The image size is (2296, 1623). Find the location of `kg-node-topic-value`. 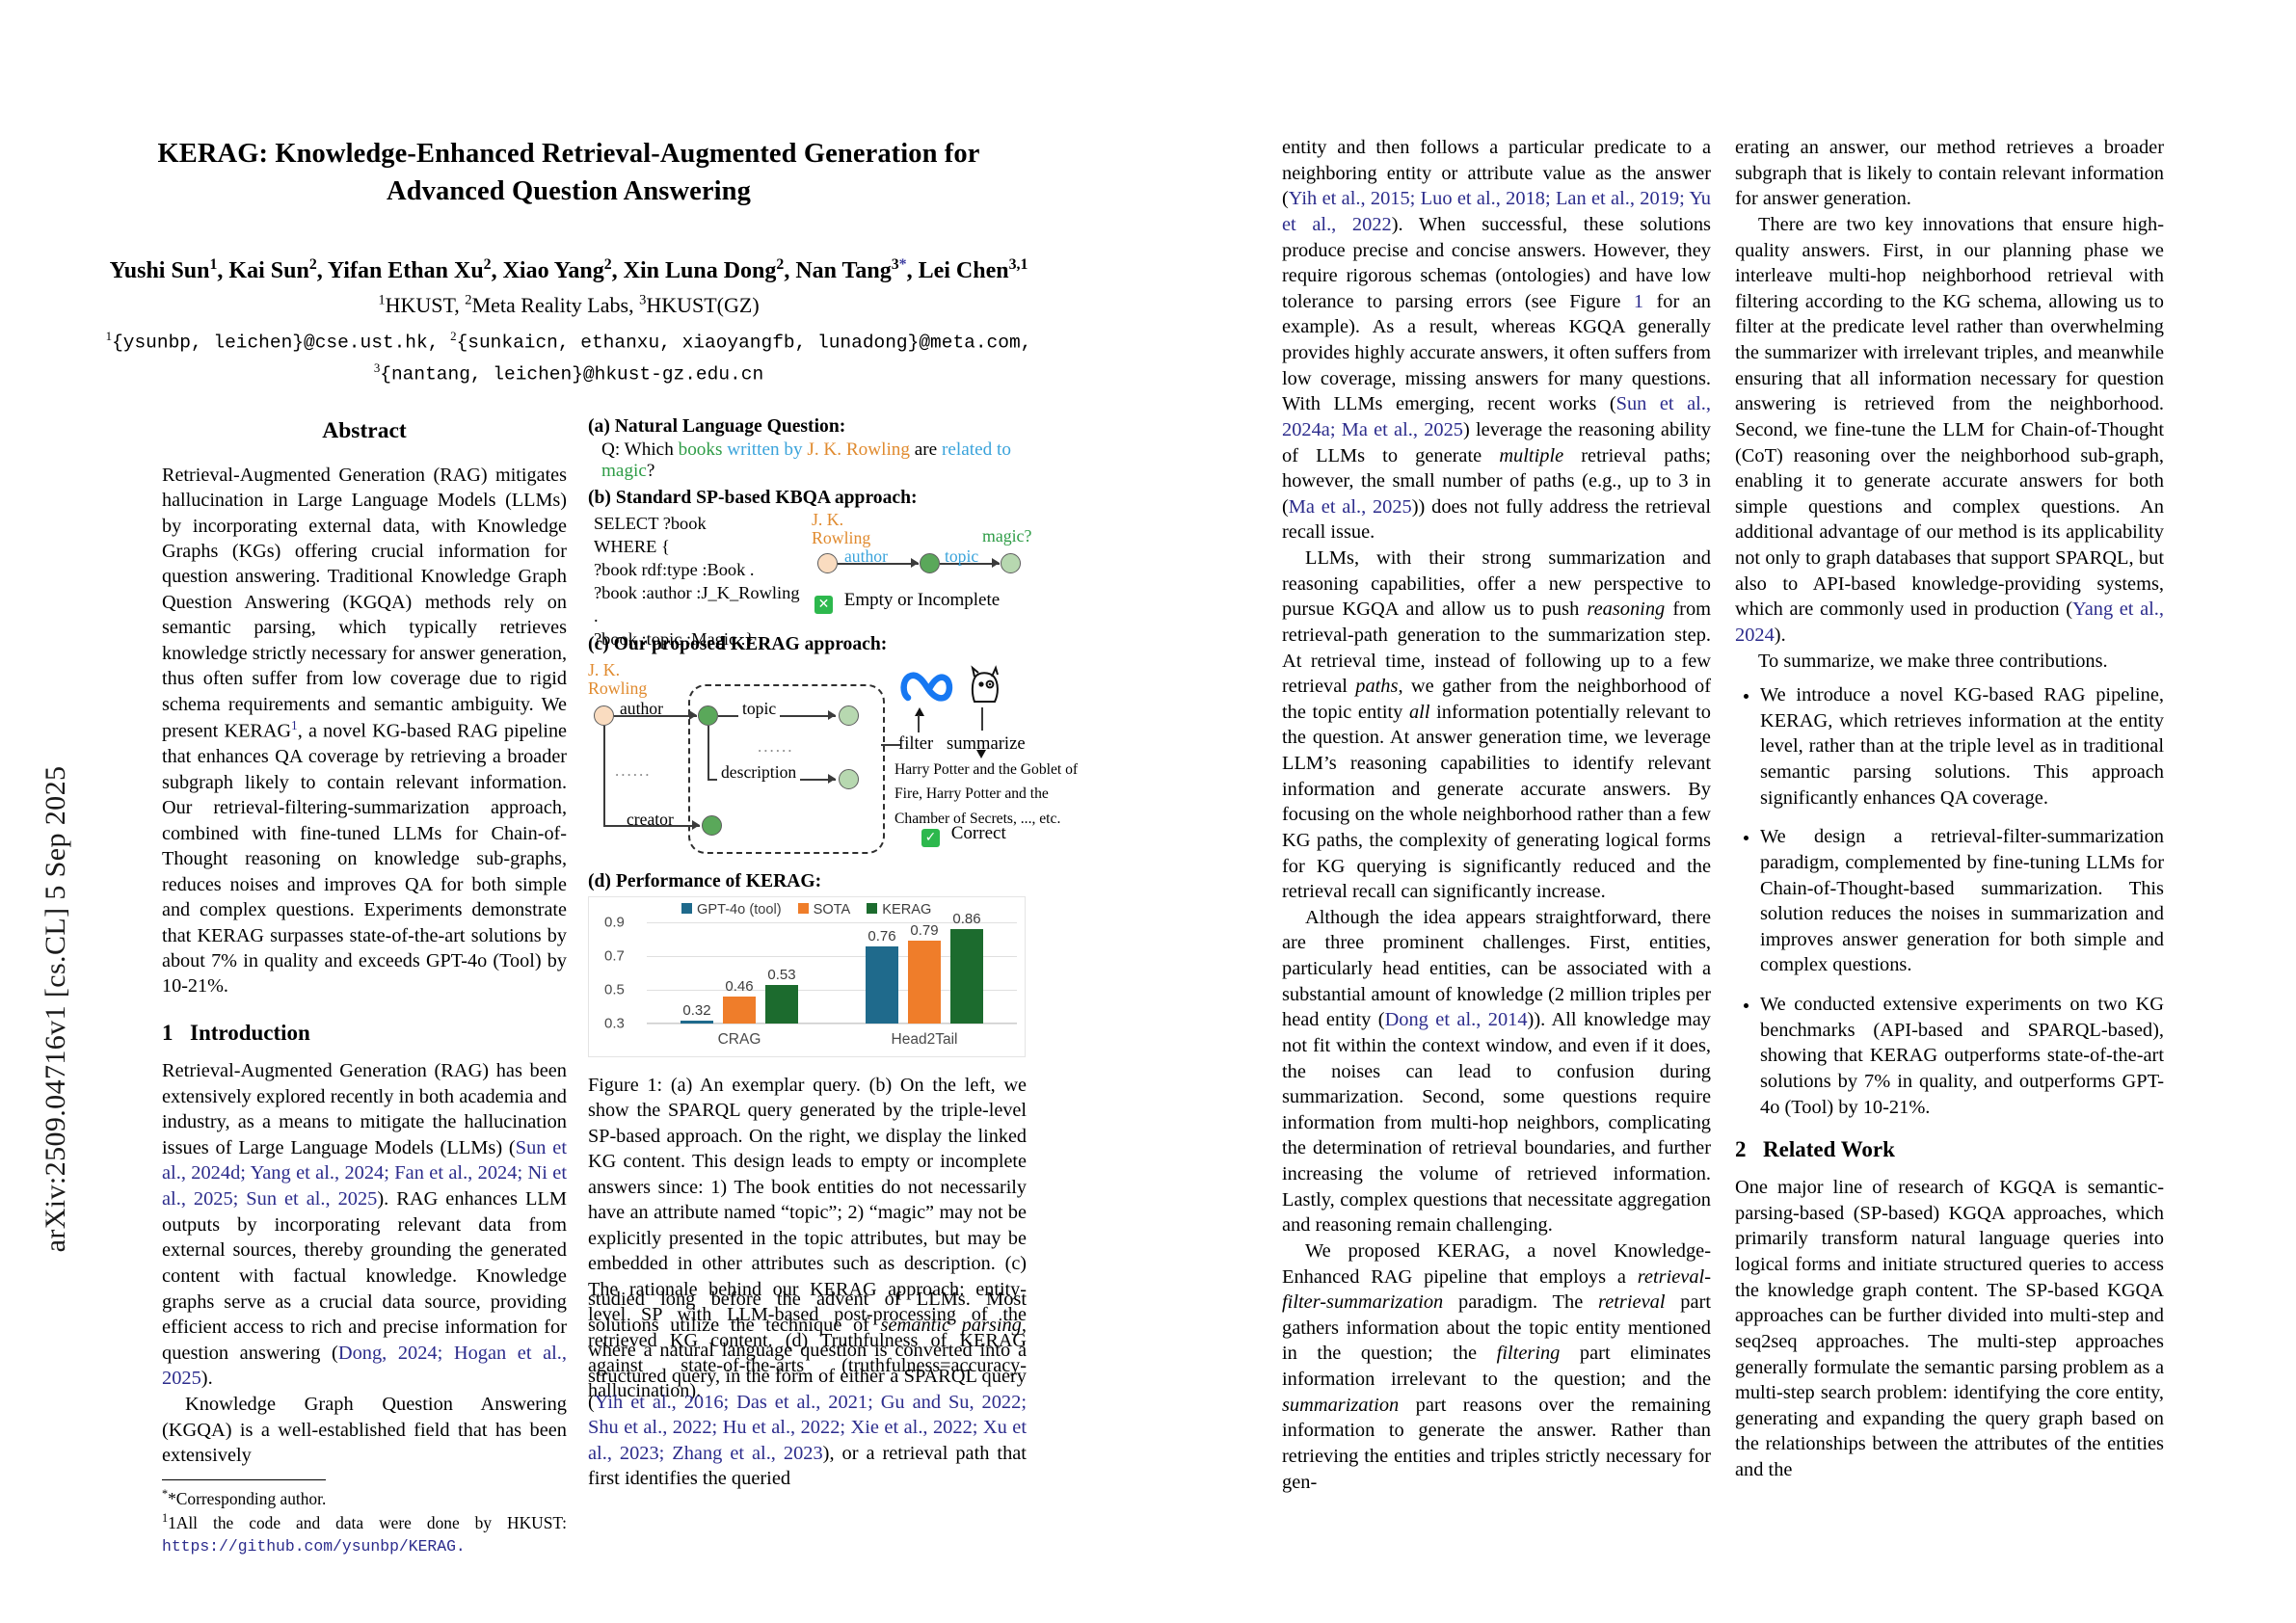

kg-node-topic-value is located at coordinates (849, 715).